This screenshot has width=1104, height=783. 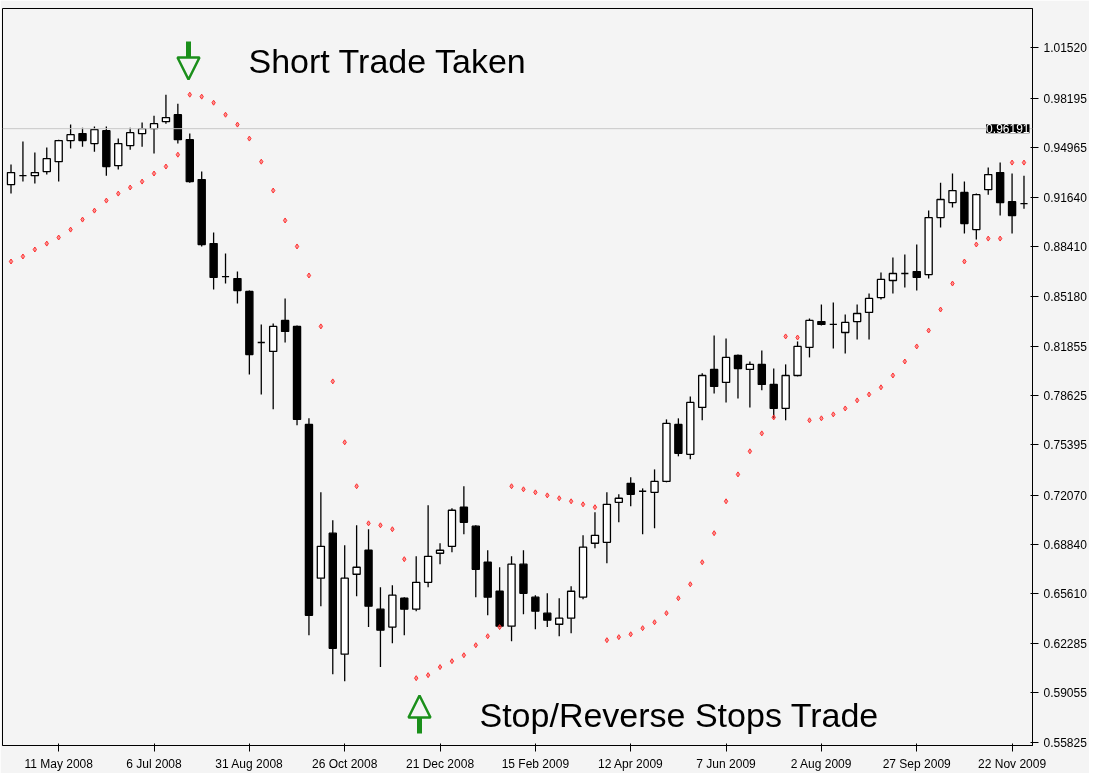 I want to click on y-tick-label: 0.78625, so click(x=1065, y=396).